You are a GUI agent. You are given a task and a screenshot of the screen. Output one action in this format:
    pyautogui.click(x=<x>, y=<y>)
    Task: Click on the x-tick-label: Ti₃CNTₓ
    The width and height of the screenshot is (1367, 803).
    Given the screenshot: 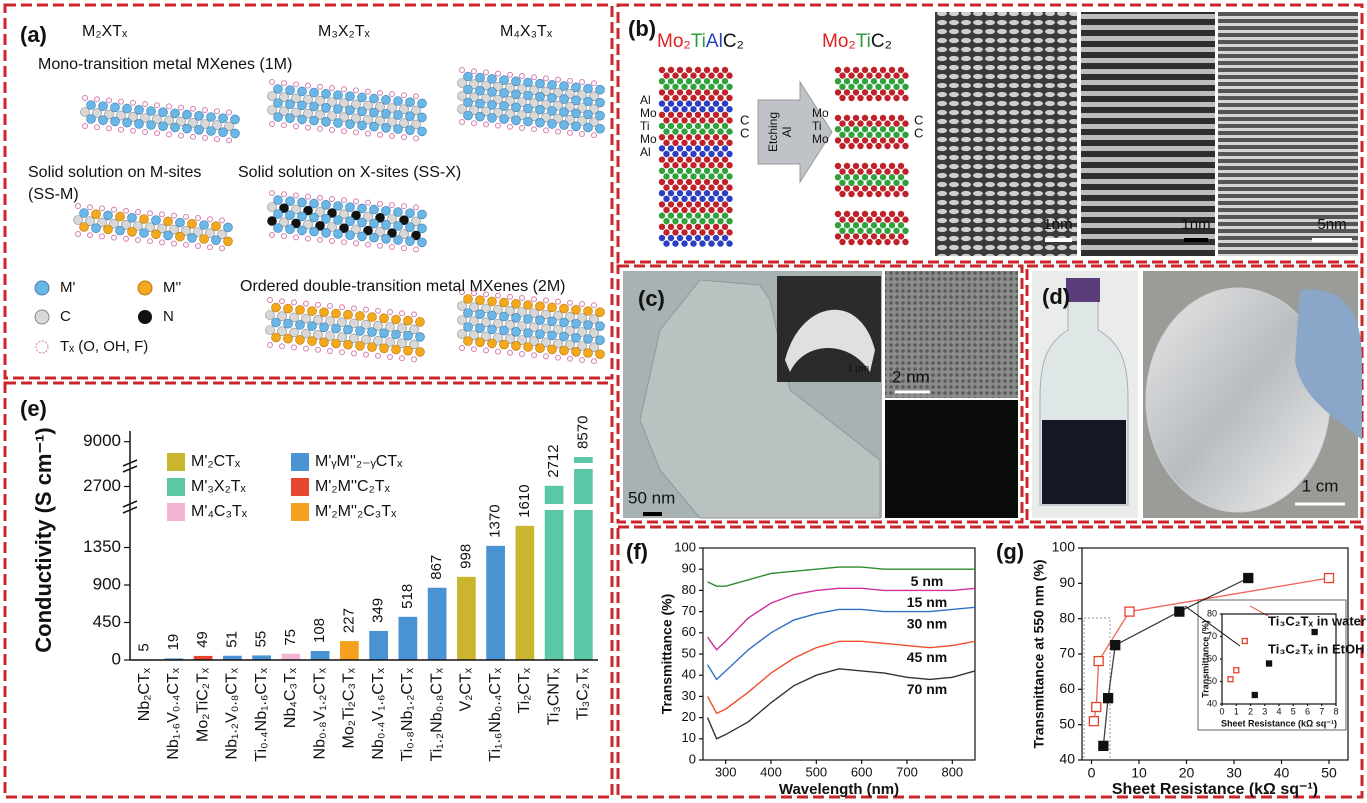 What is the action you would take?
    pyautogui.click(x=553, y=696)
    